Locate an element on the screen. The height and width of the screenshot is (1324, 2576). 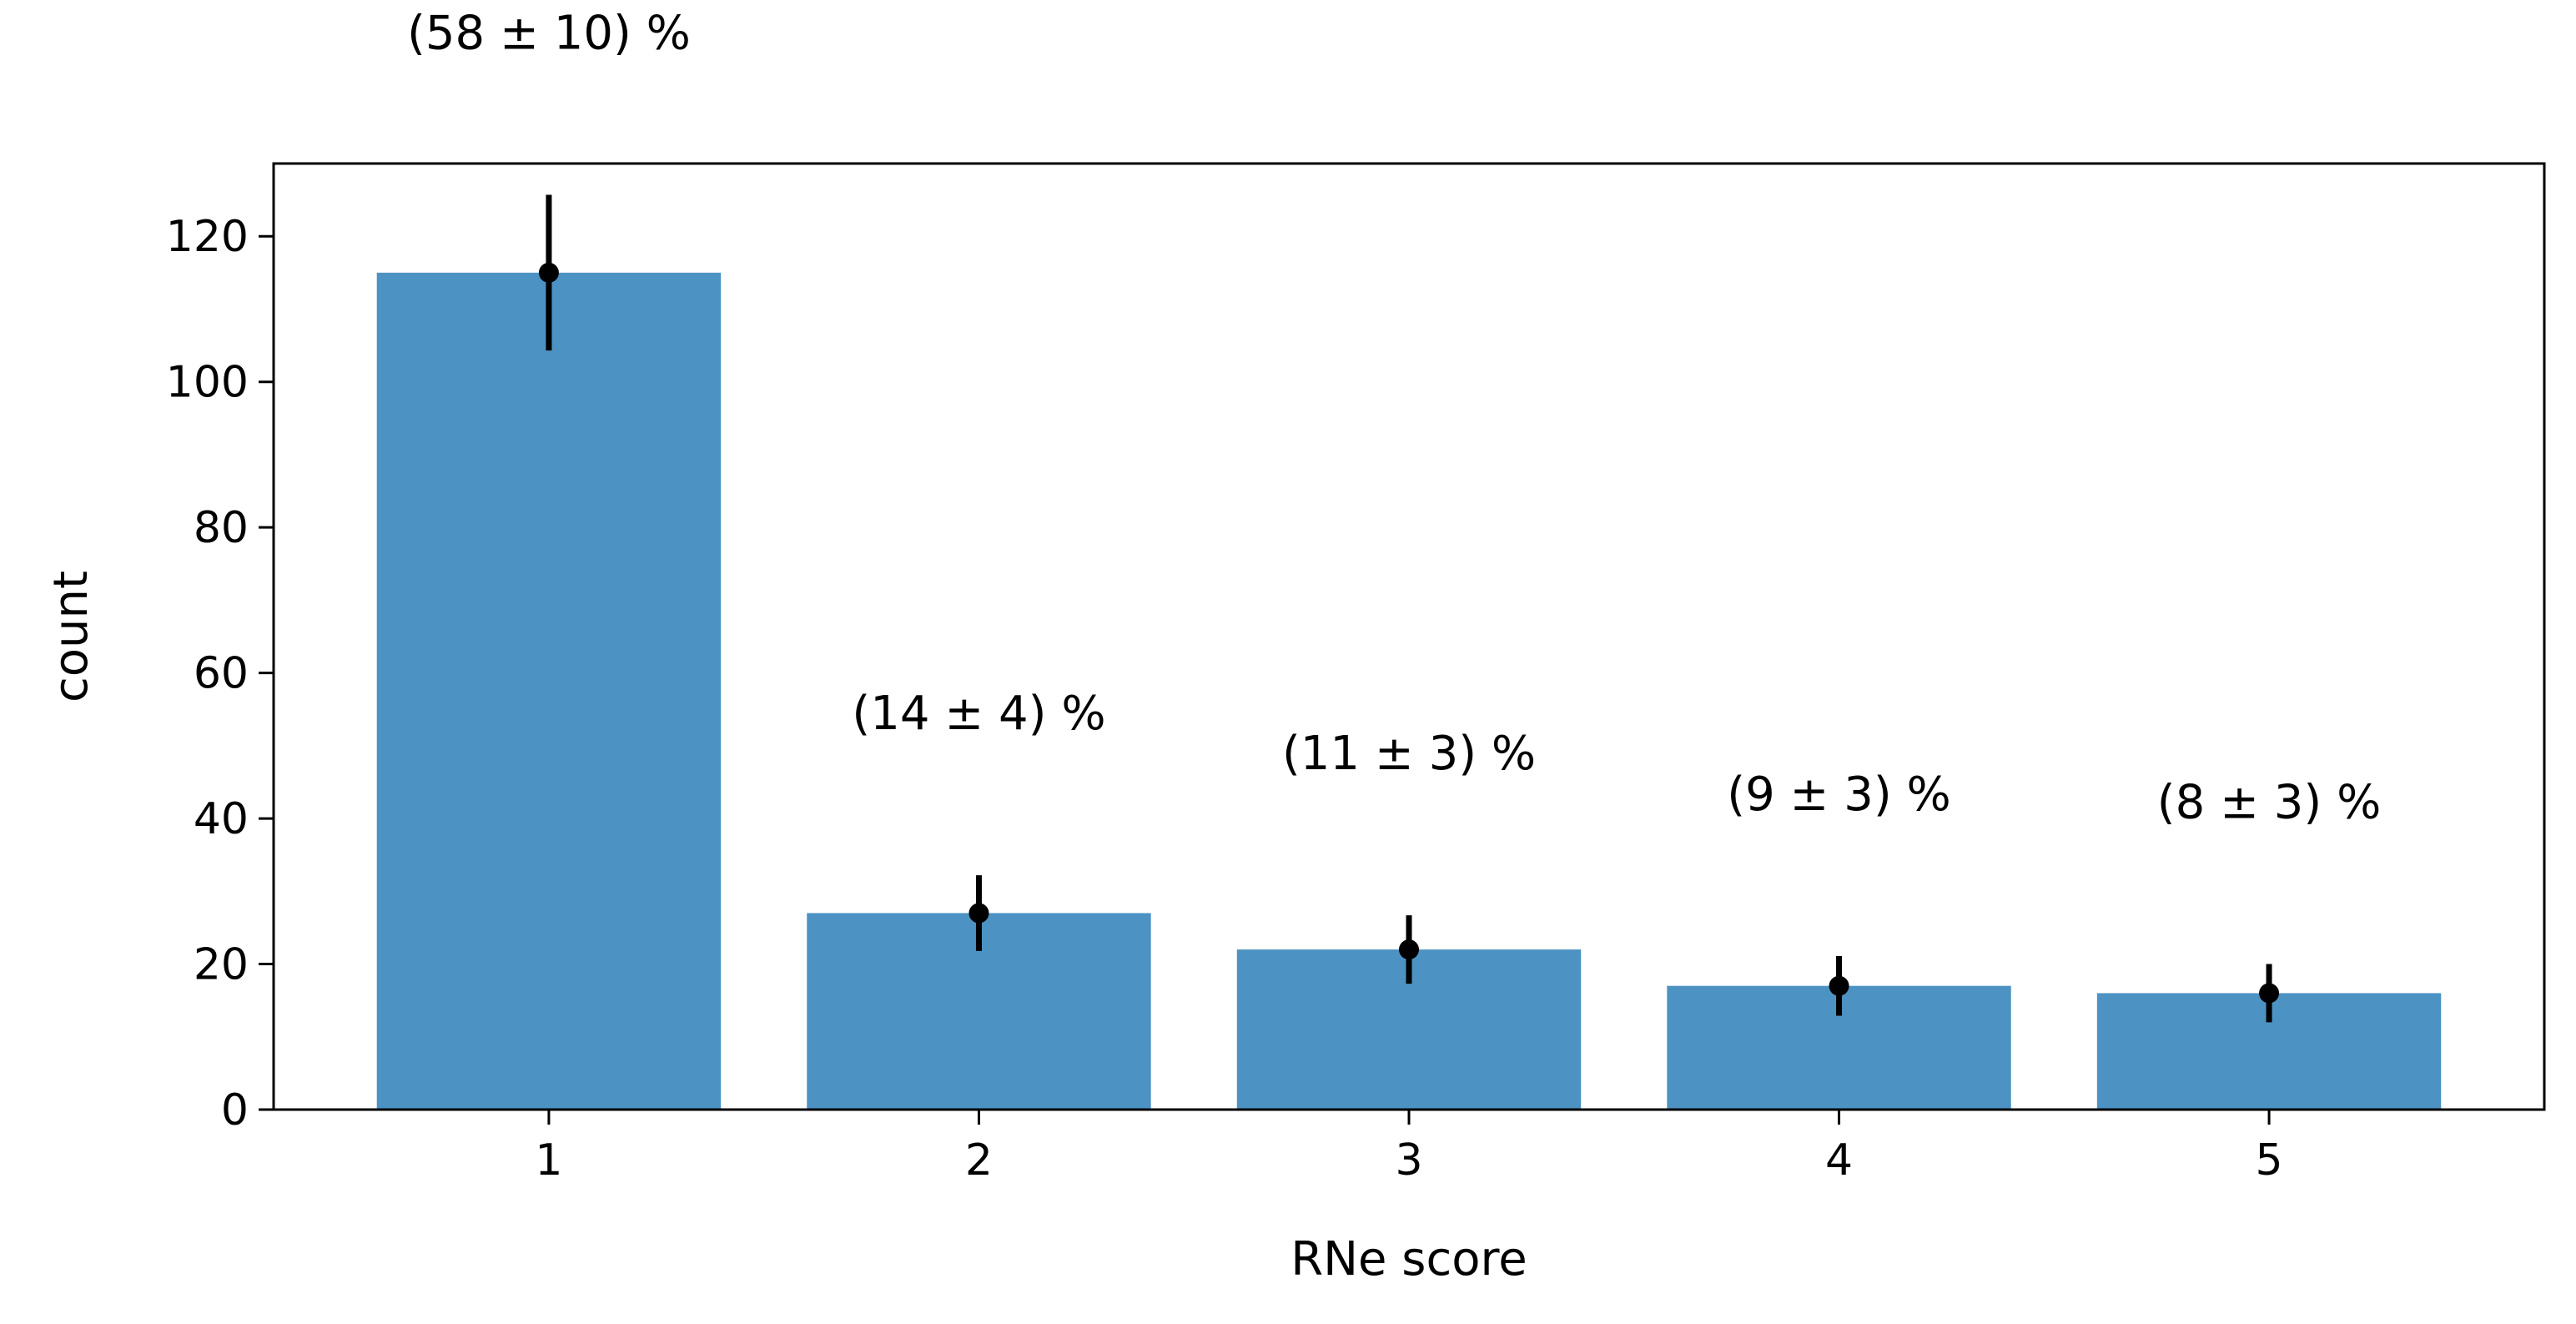
y-tick-label-60: 60 is located at coordinates (221, 674).